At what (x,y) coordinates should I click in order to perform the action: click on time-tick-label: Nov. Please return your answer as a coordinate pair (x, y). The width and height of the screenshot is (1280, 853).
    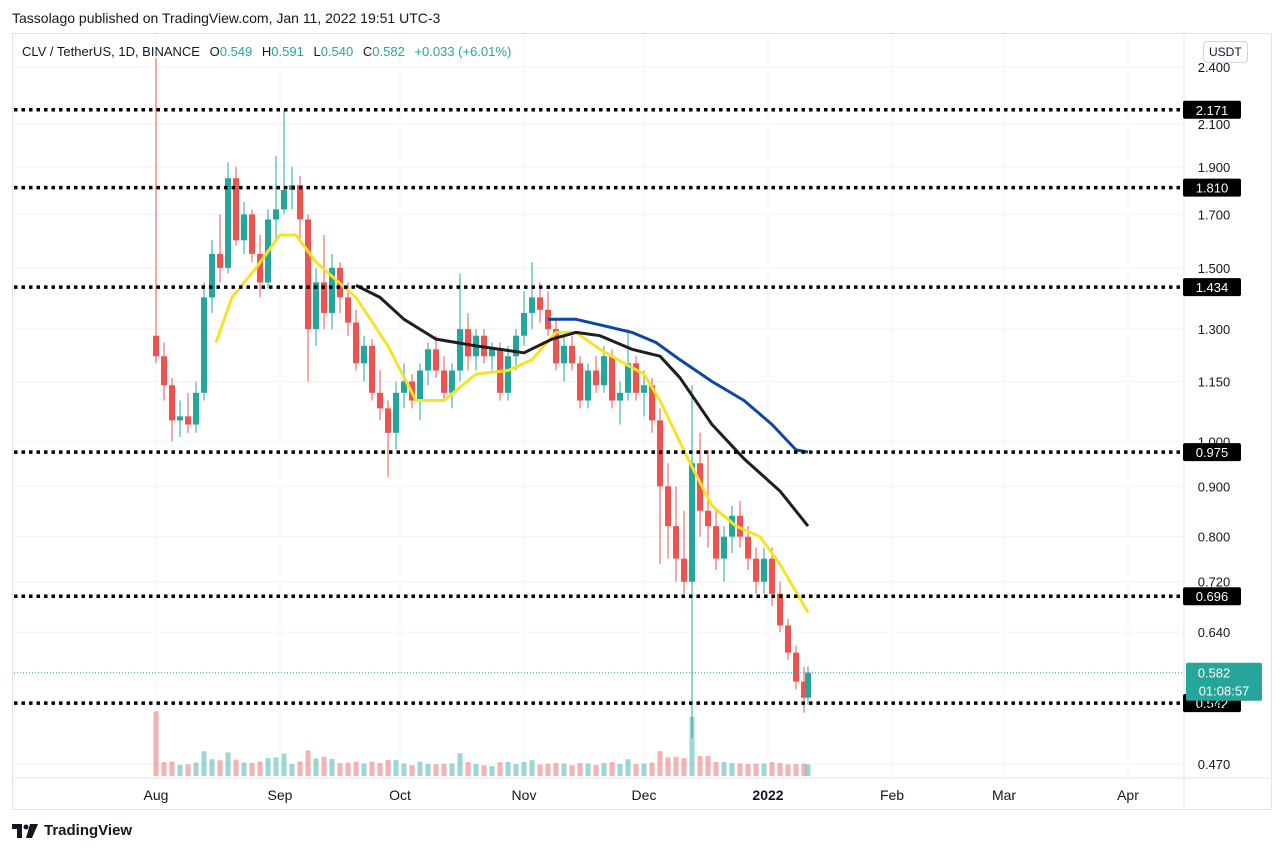
    Looking at the image, I should click on (524, 795).